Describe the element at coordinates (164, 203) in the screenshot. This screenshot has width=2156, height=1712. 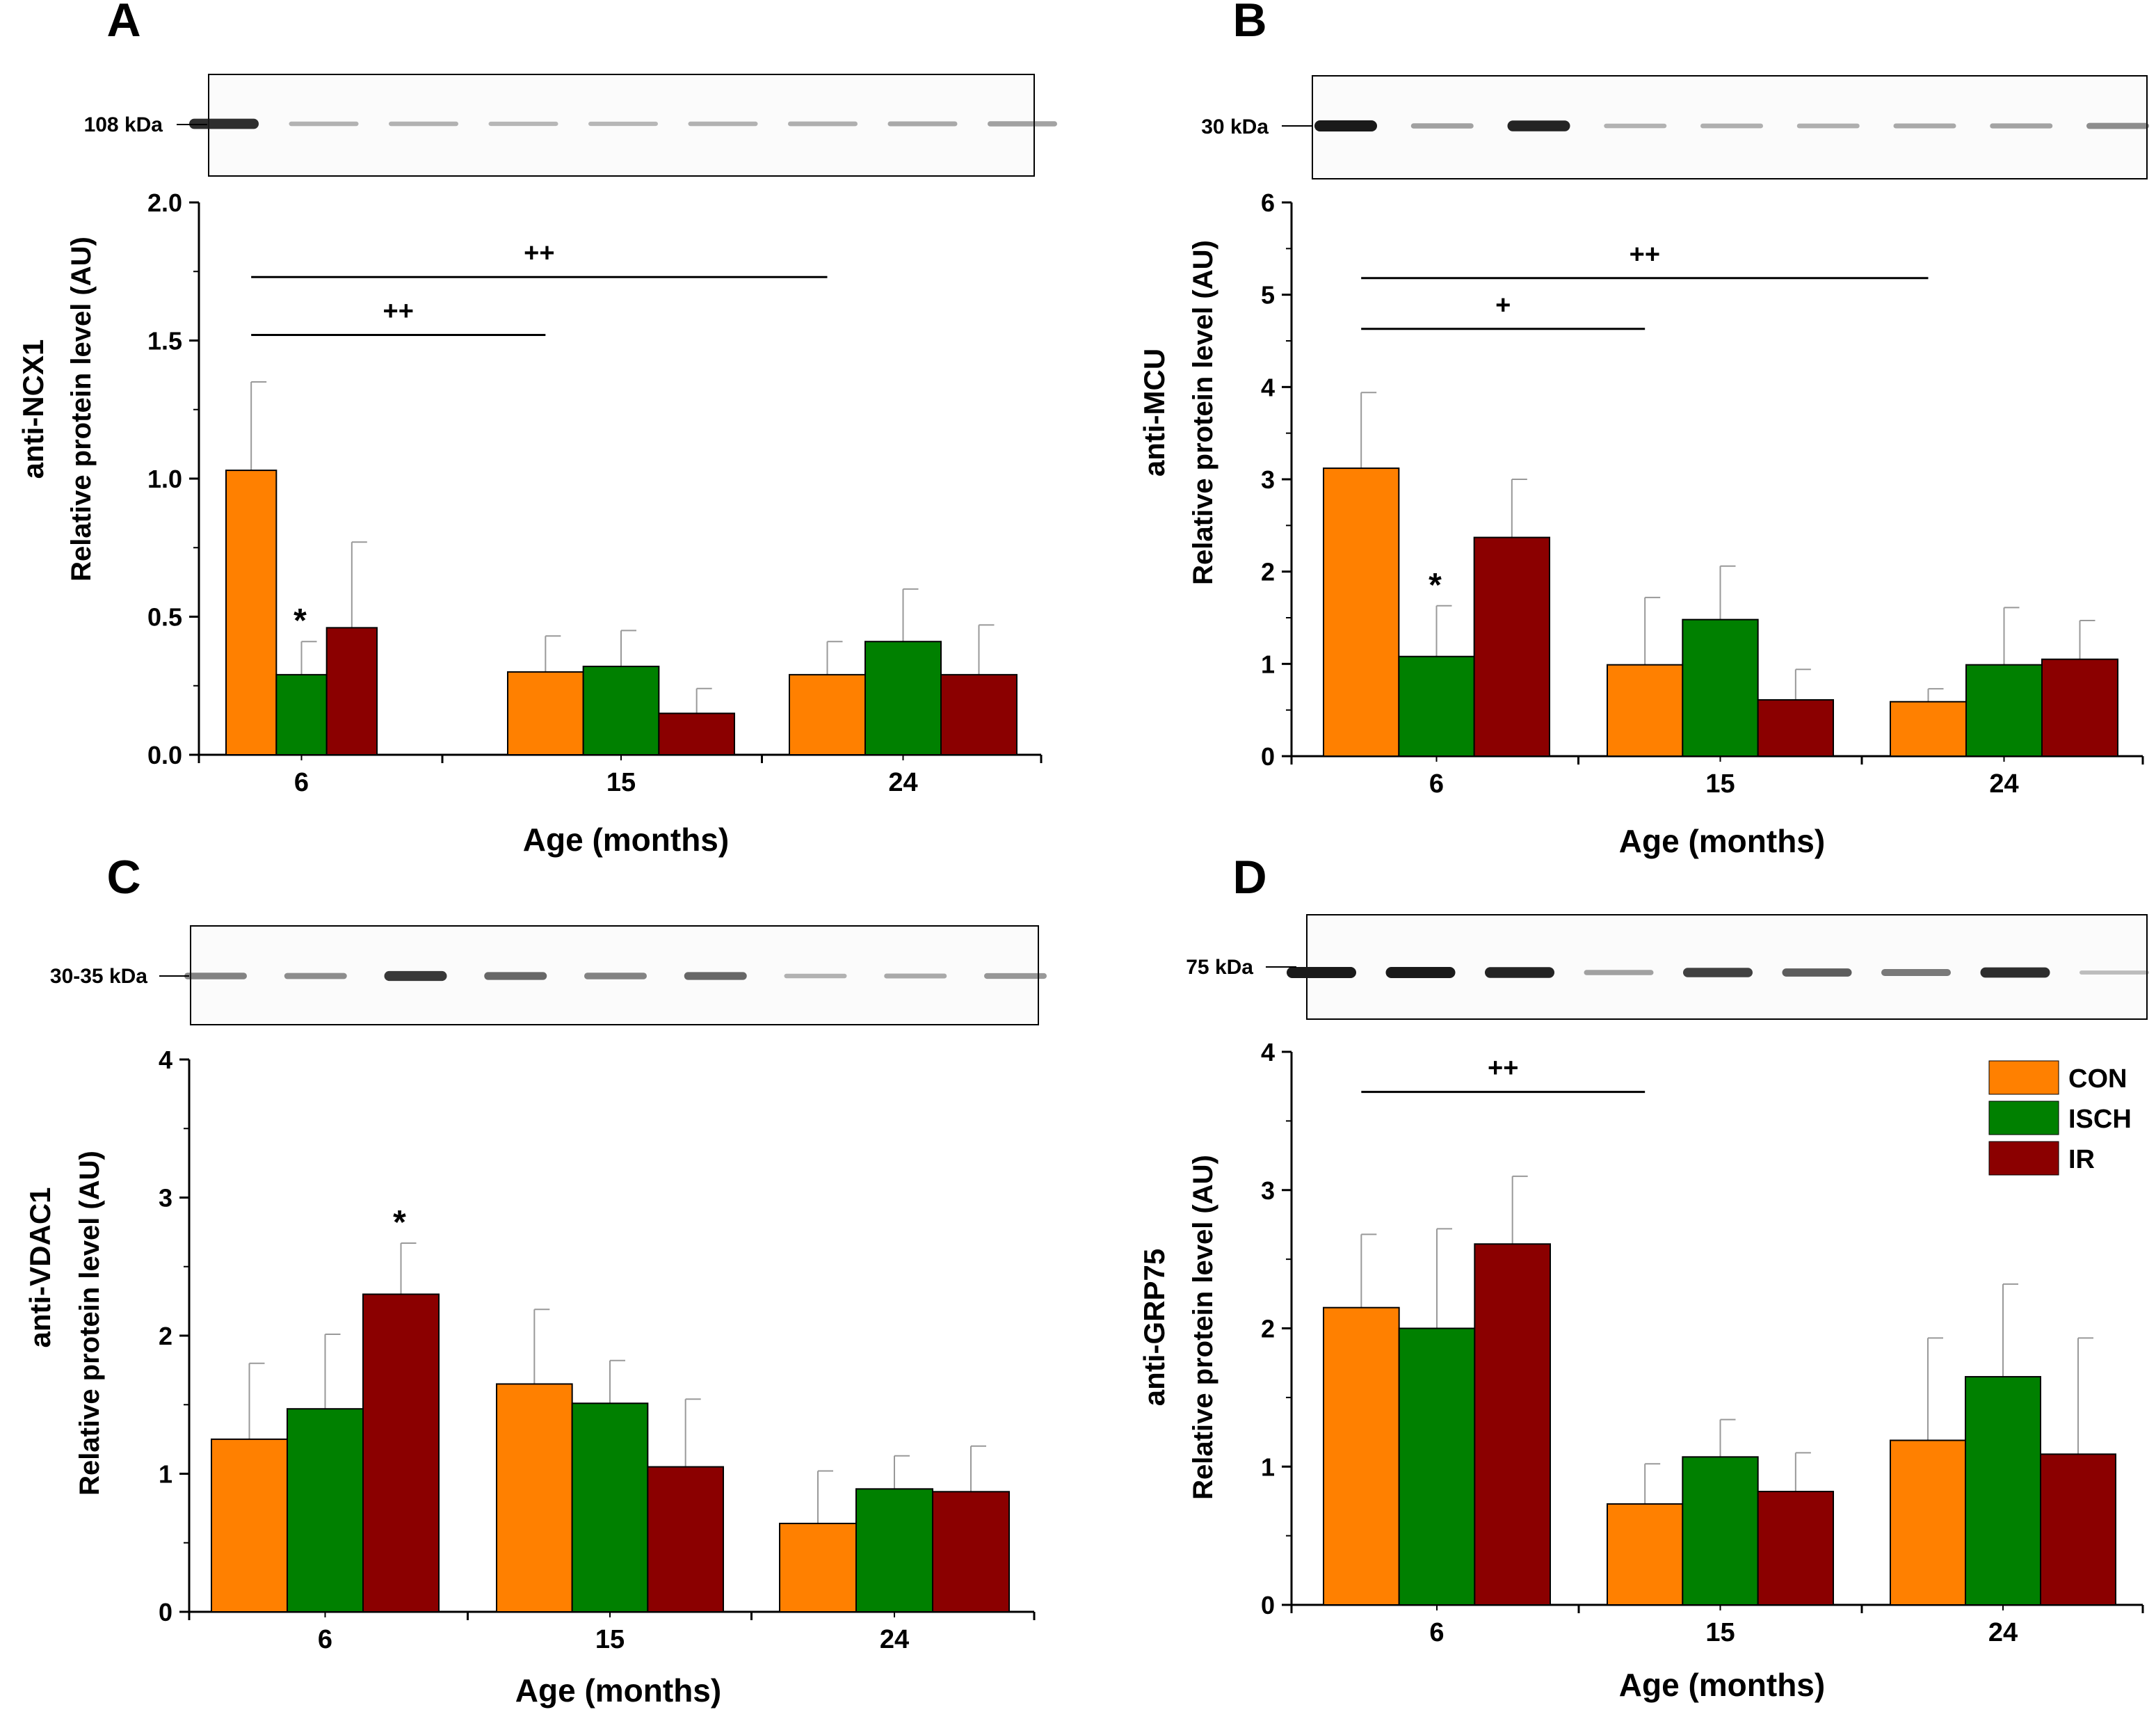
I see `y-tick-label: 2.0` at that location.